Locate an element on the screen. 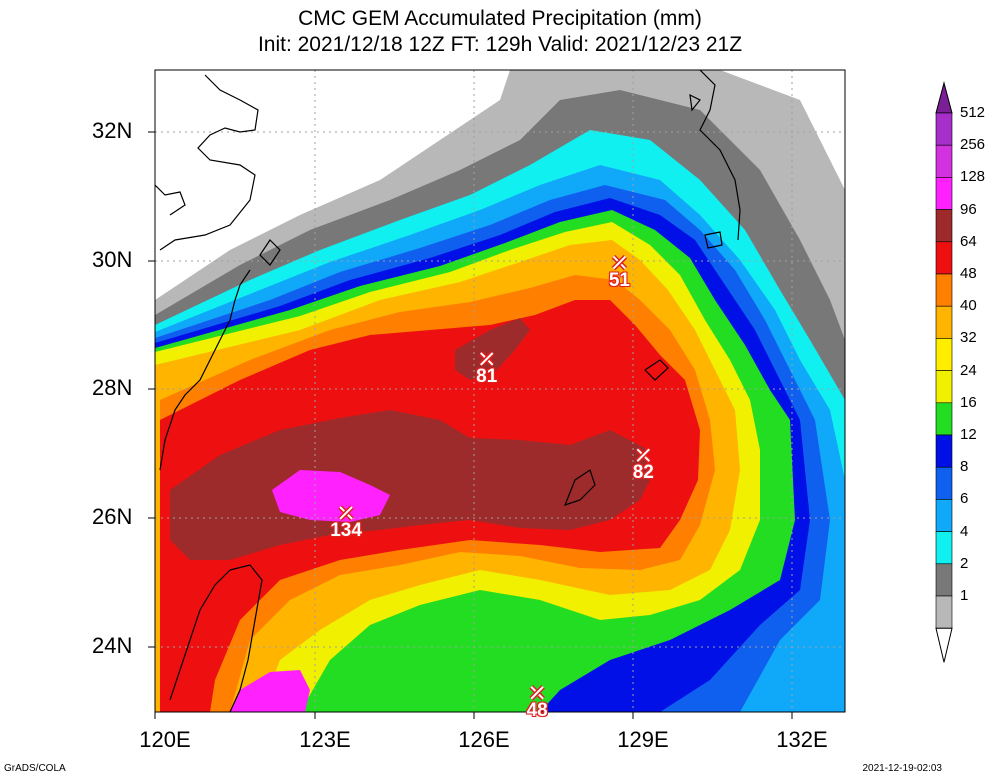  legend-level-label: 64 is located at coordinates (968, 241).